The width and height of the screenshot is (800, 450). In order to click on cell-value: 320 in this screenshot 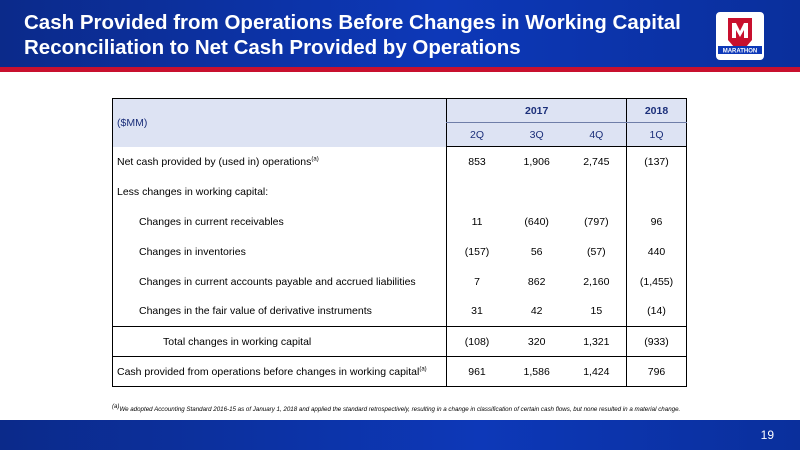, I will do `click(536, 341)`.